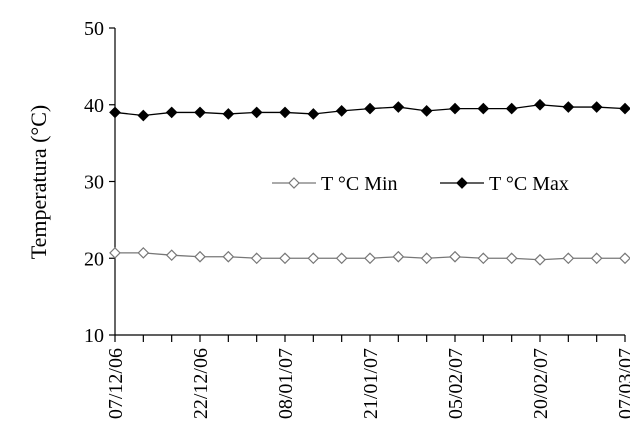 Image resolution: width=630 pixels, height=441 pixels. What do you see at coordinates (94, 336) in the screenshot?
I see `y-tick-label: 10` at bounding box center [94, 336].